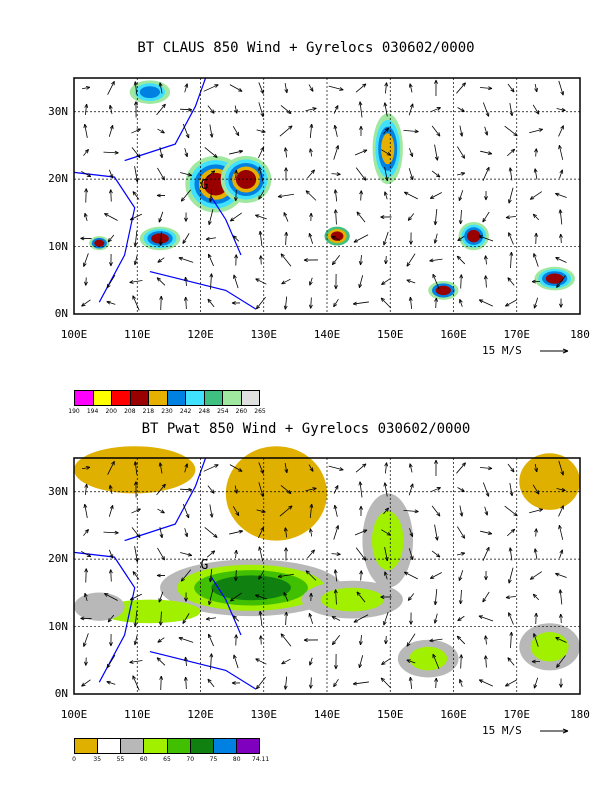  What do you see at coordinates (176, 398) in the screenshot?
I see `colorbar-swatch` at bounding box center [176, 398].